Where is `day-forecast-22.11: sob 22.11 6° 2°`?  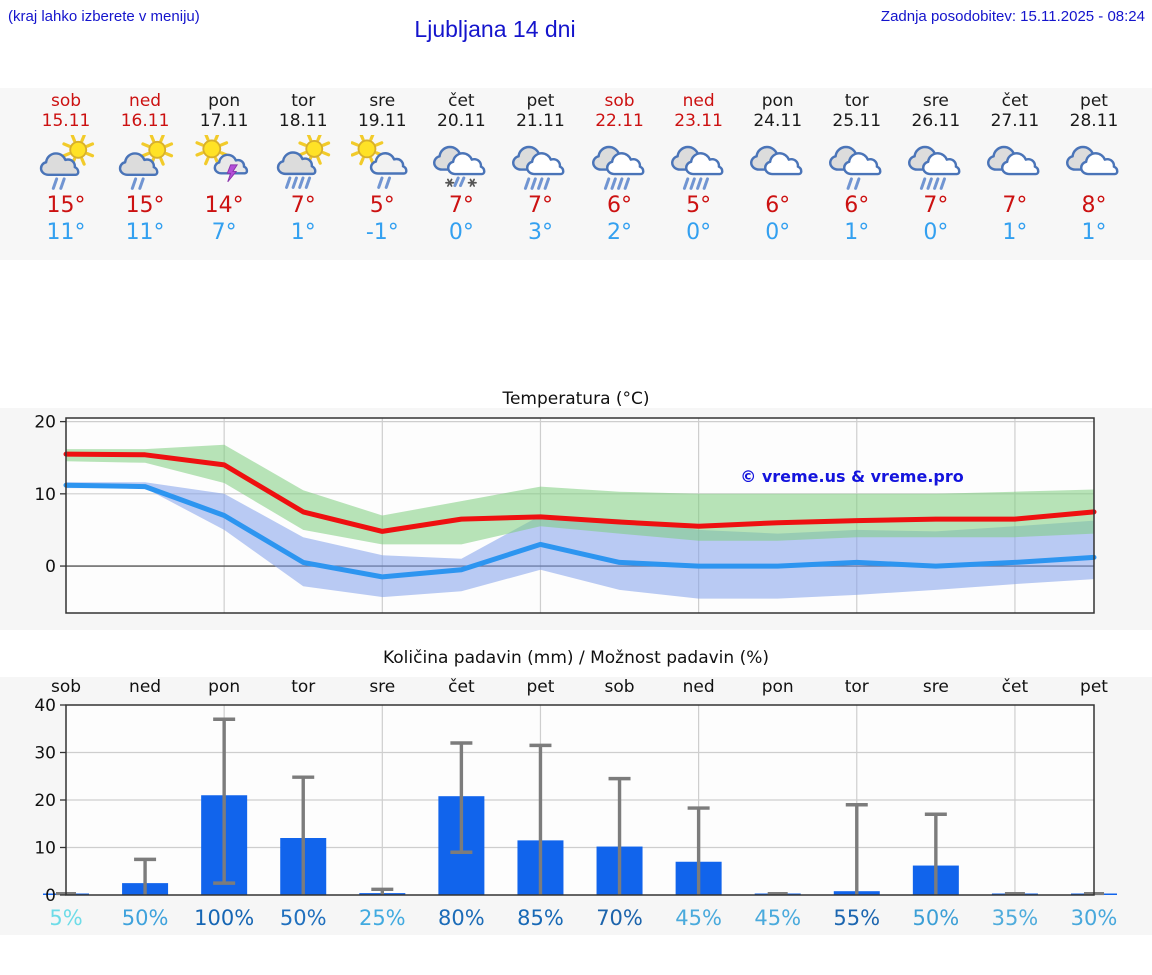
day-forecast-22.11: sob 22.11 6° 2° is located at coordinates (620, 168).